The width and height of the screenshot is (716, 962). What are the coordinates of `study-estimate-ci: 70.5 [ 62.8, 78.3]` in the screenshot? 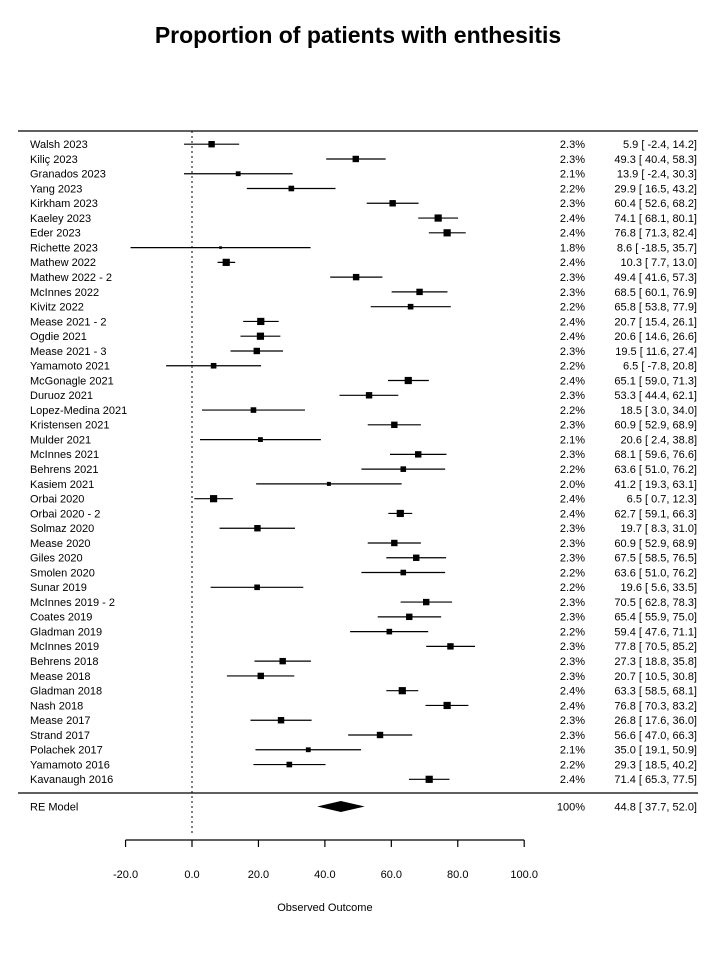 It's located at (655, 603).